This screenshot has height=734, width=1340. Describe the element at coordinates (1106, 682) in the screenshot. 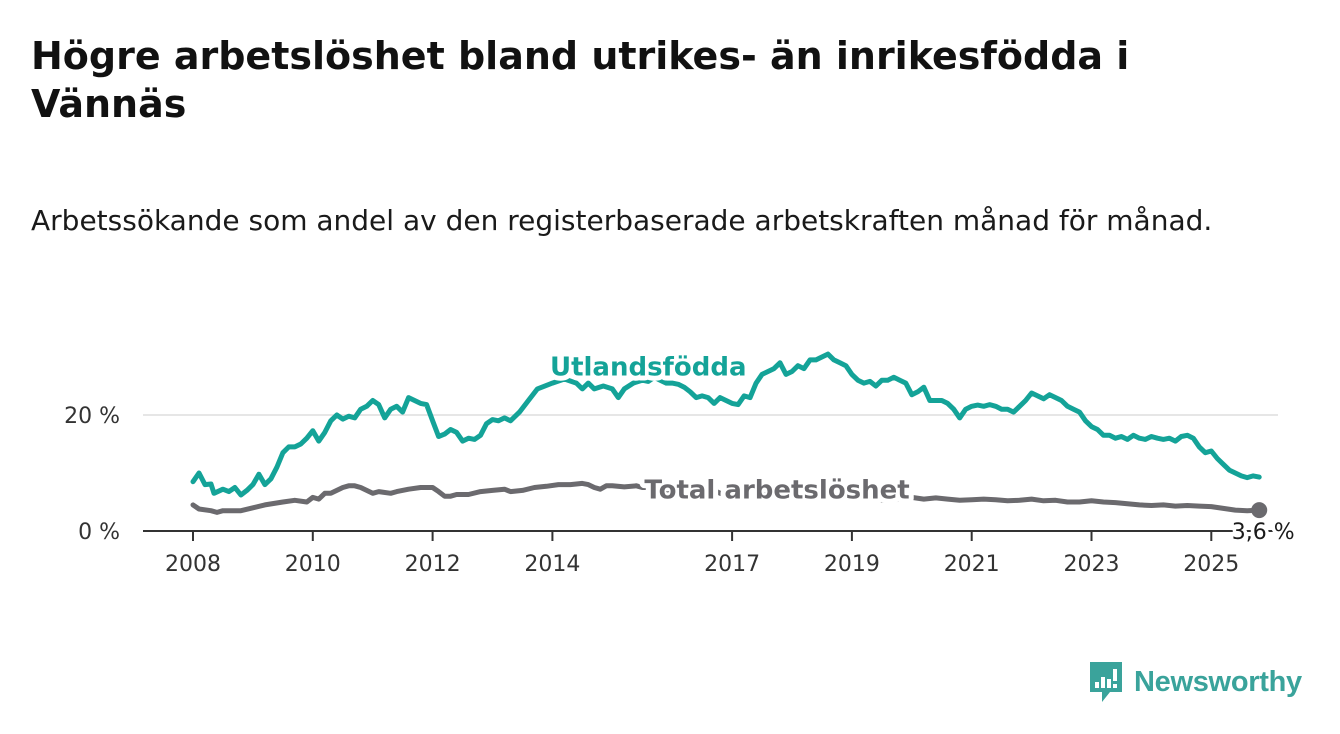

I see `newsworthy-logo-icon` at that location.